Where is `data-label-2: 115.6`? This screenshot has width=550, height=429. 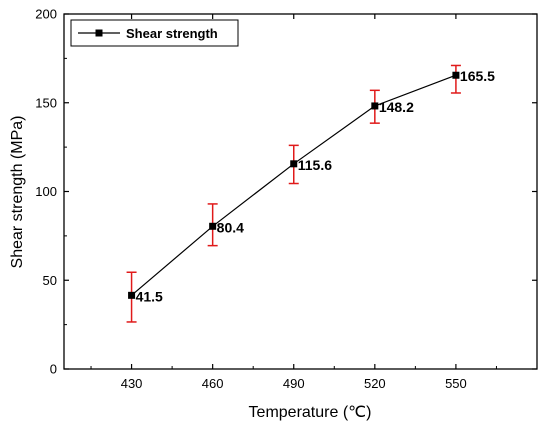
data-label-2: 115.6 is located at coordinates (315, 165).